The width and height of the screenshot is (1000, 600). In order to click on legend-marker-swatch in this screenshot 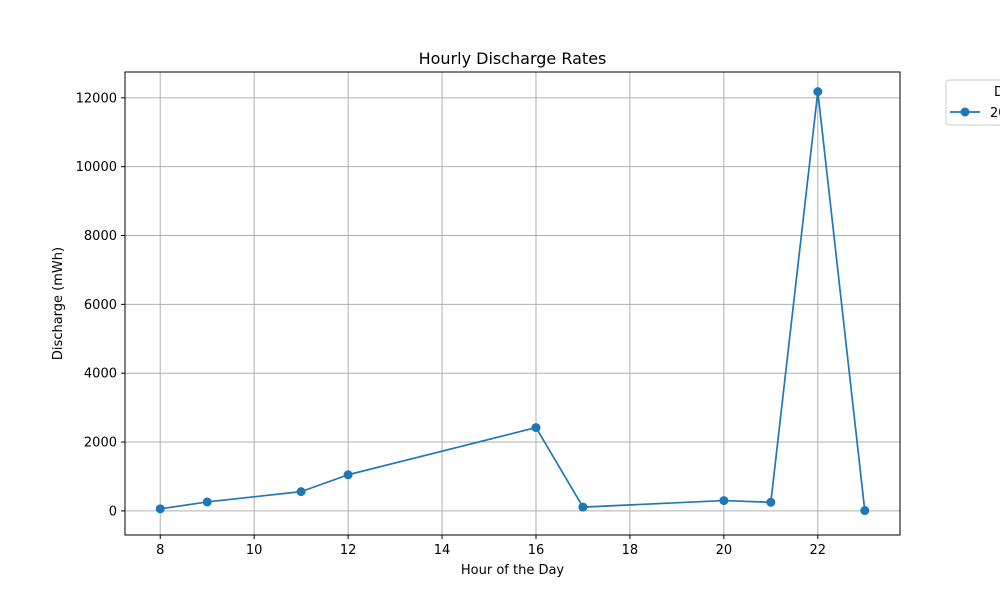, I will do `click(965, 112)`.